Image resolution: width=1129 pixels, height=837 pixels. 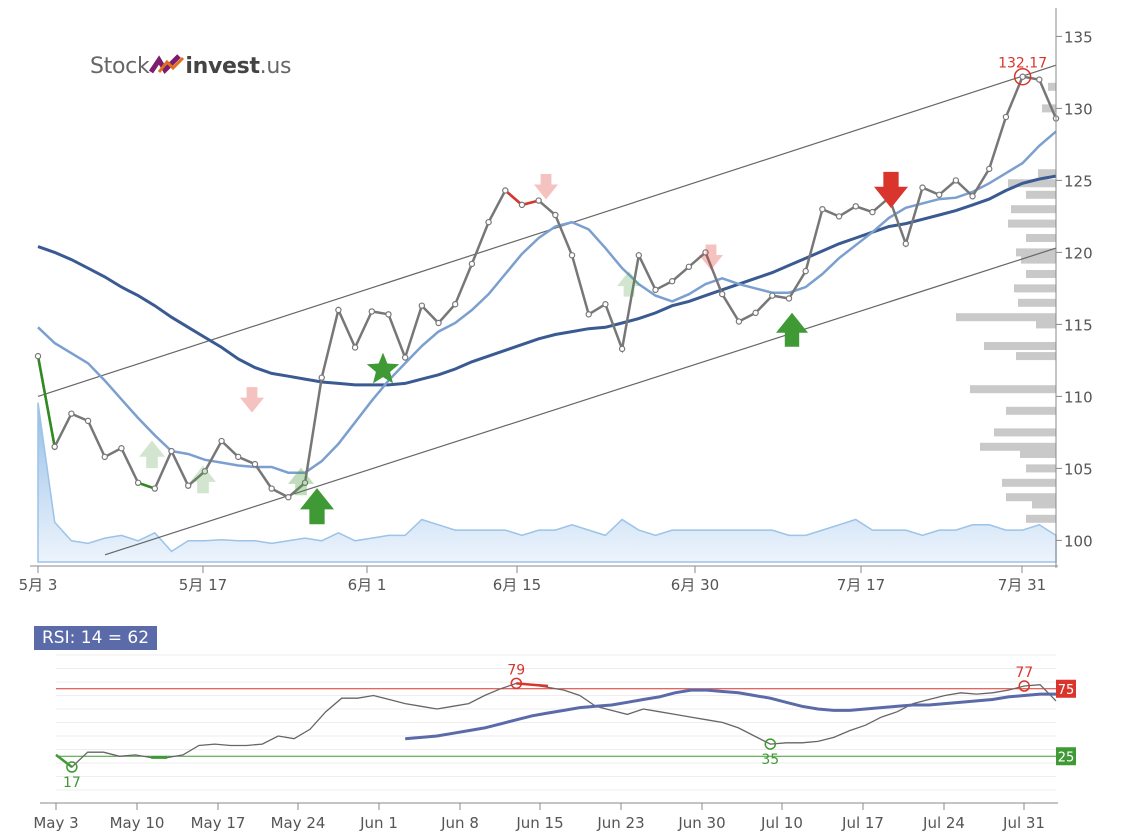 What do you see at coordinates (943, 823) in the screenshot?
I see `rsi-x-tick-label: Jul 24` at bounding box center [943, 823].